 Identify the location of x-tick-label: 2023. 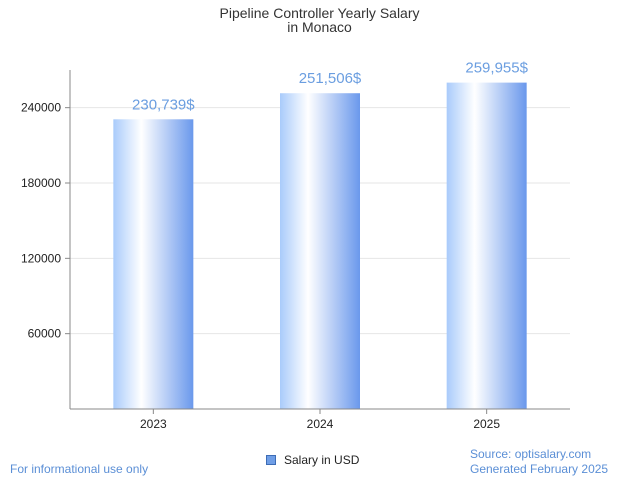
(153, 424).